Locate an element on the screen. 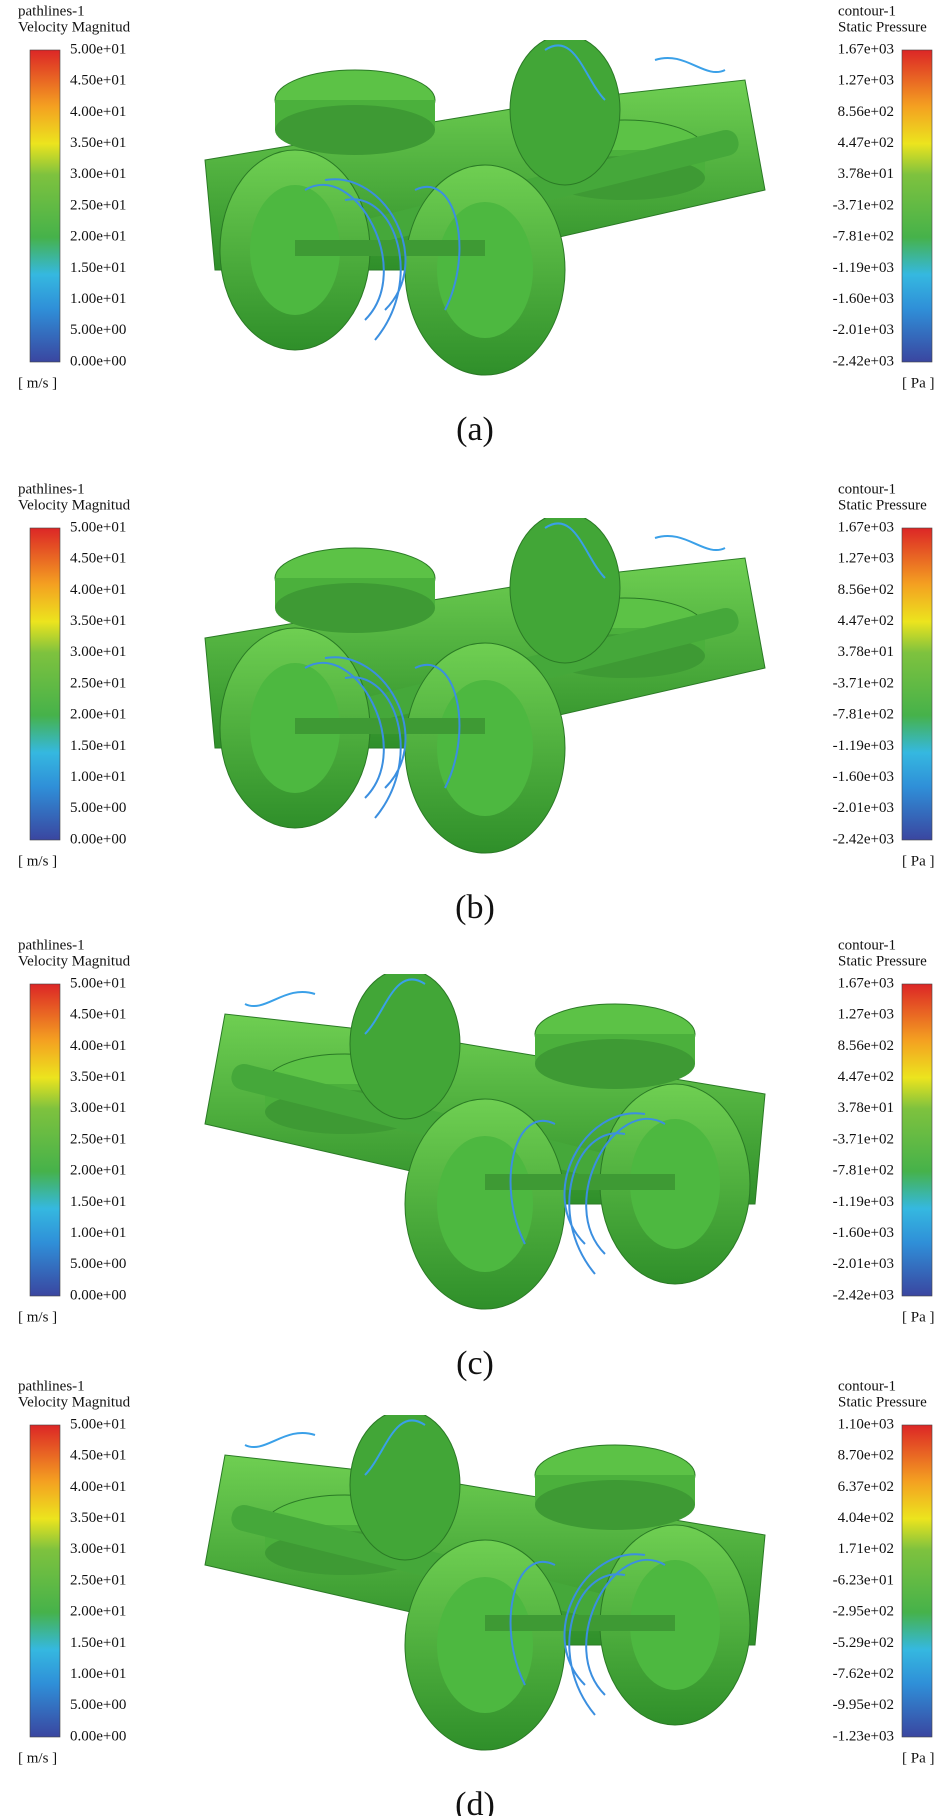 This screenshot has width=950, height=1816. colorbar-tick-label: -6.23e+01 is located at coordinates (863, 1580).